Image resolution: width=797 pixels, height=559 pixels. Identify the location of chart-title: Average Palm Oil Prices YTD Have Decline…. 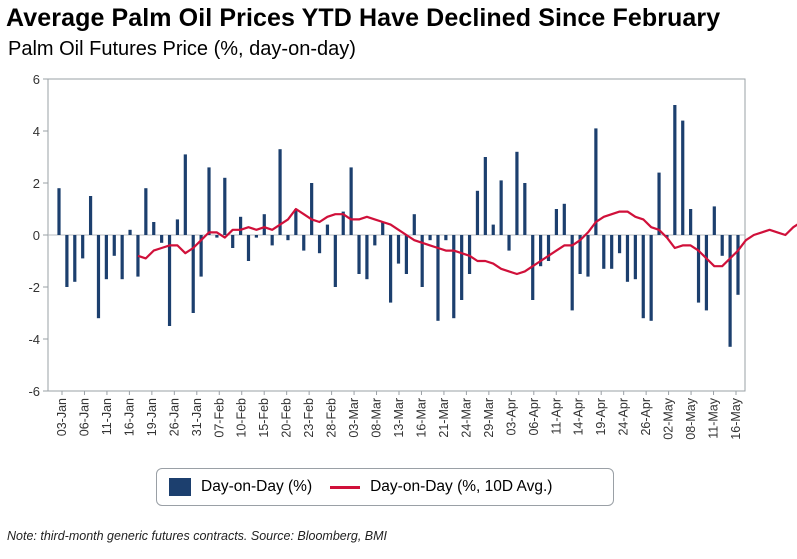
(363, 18).